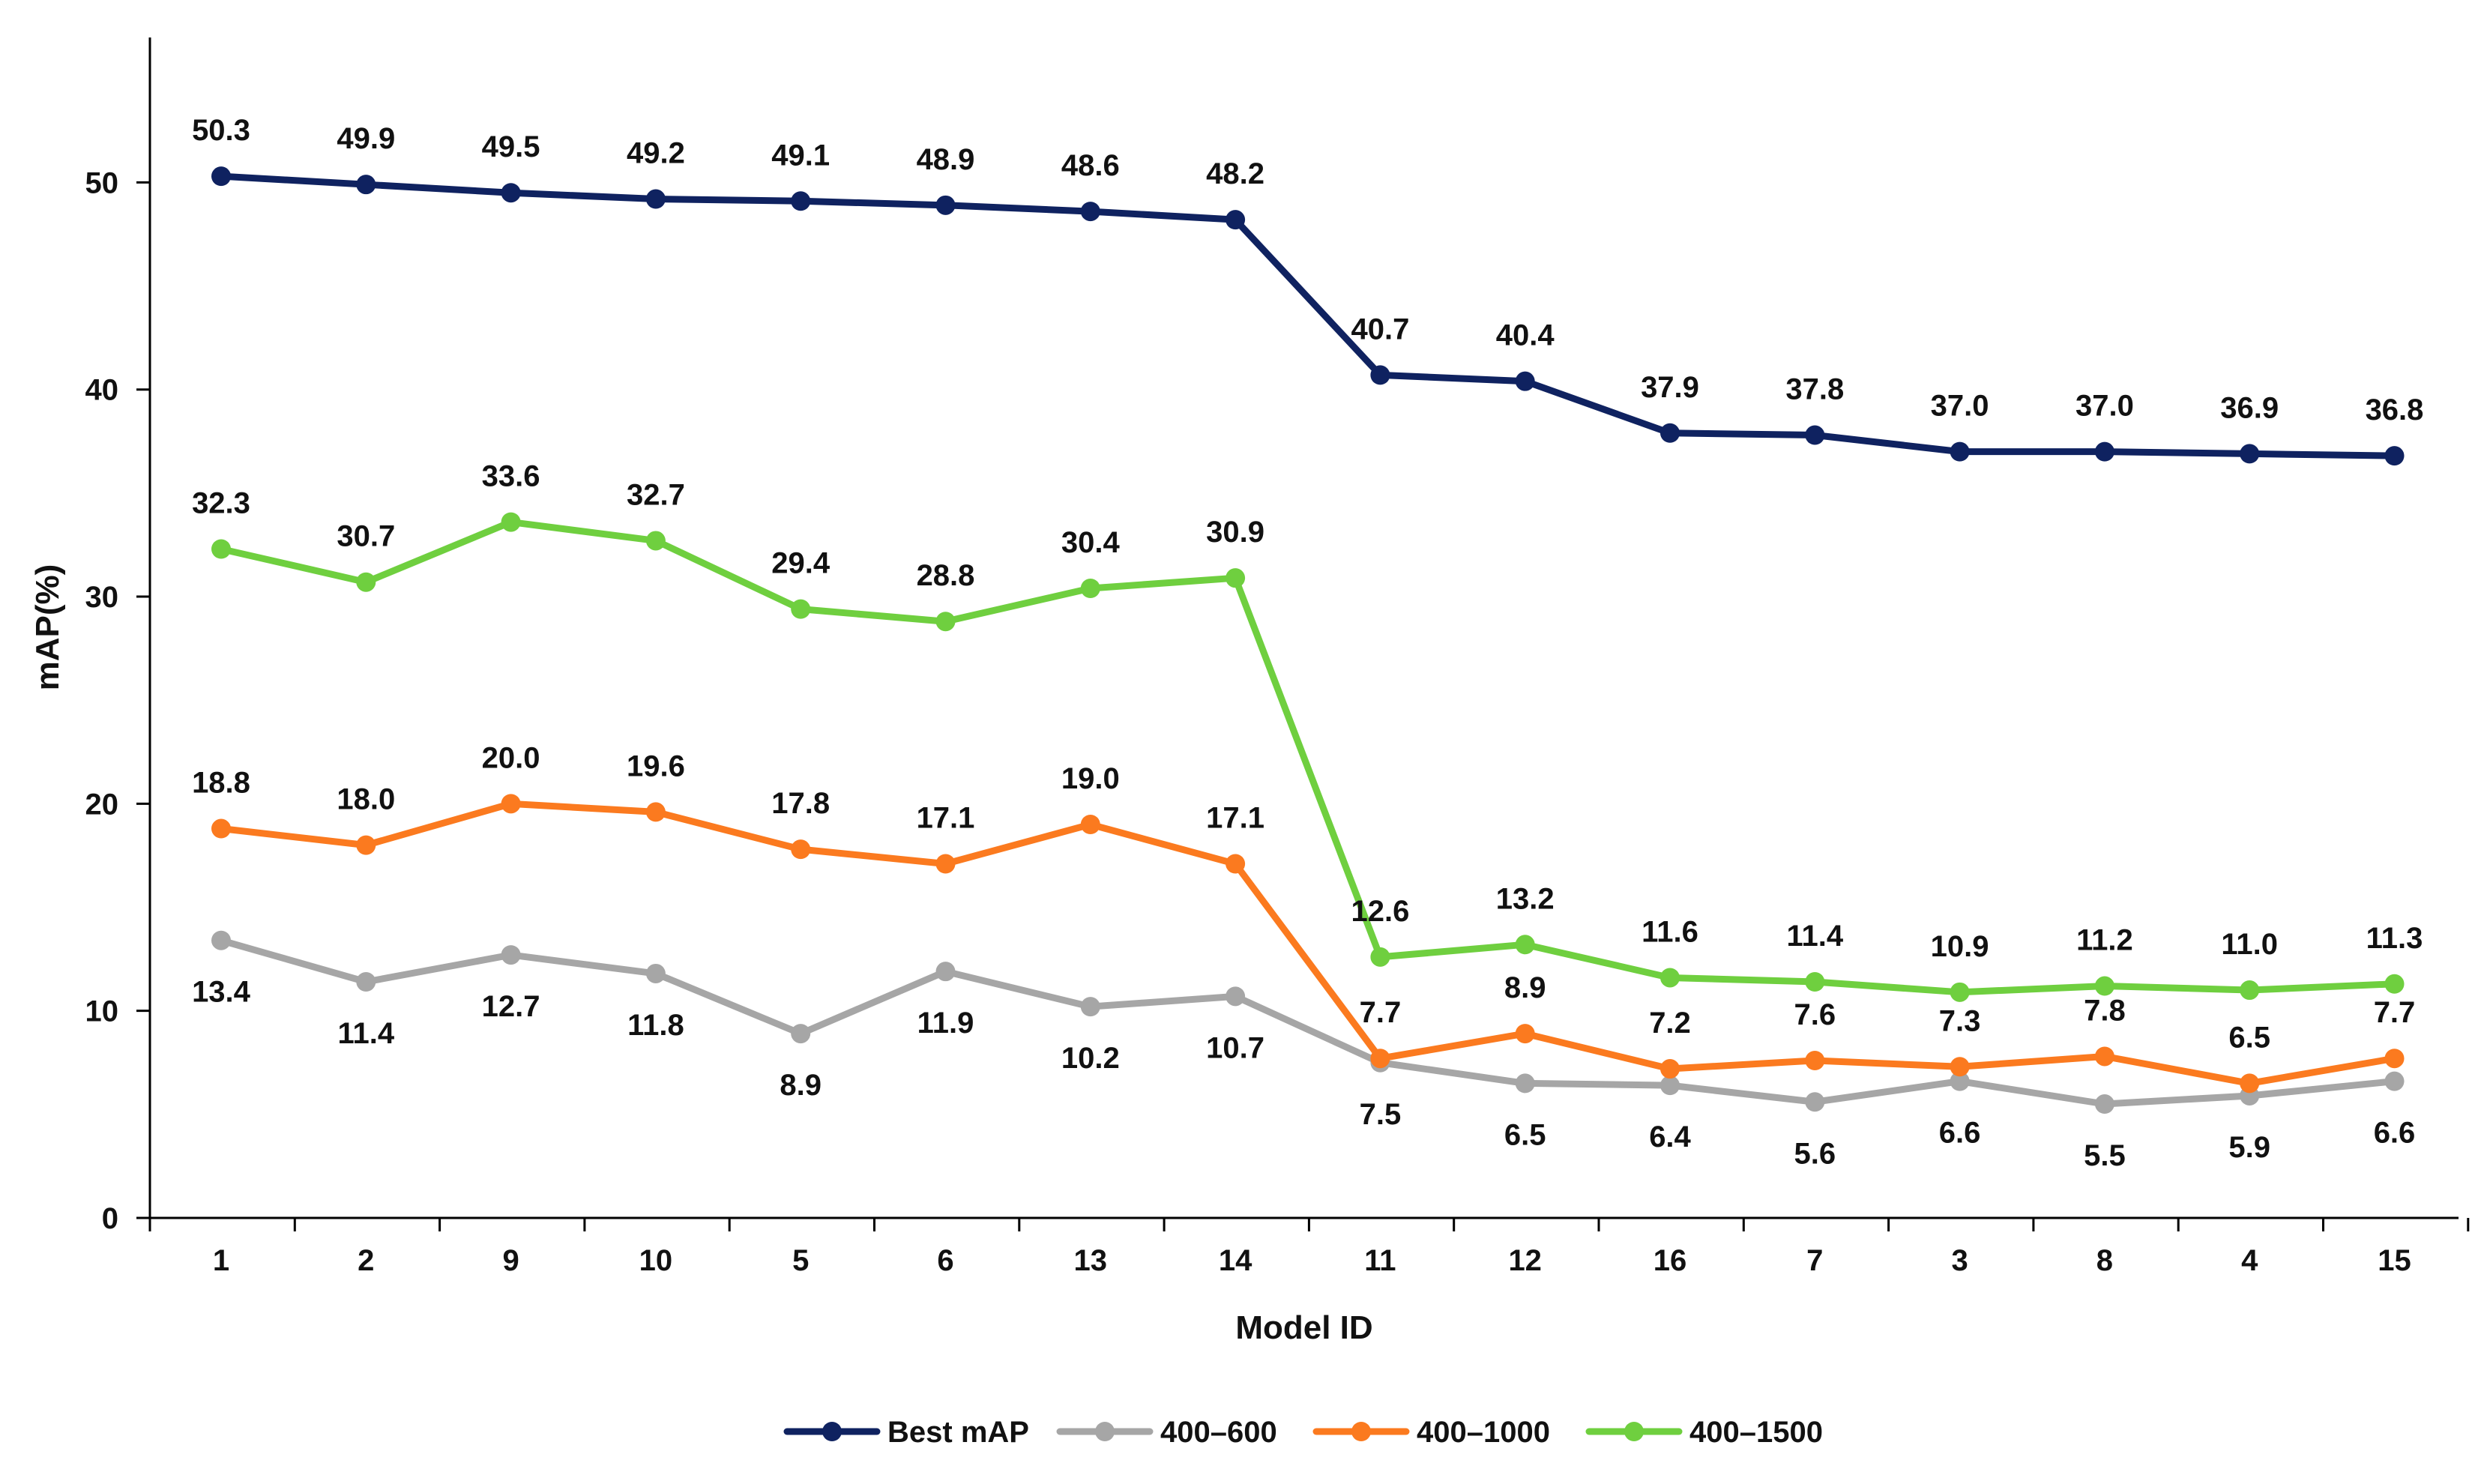 The image size is (2487, 1484). Describe the element at coordinates (1960, 407) in the screenshot. I see `data-label-best-map: 37.0` at that location.